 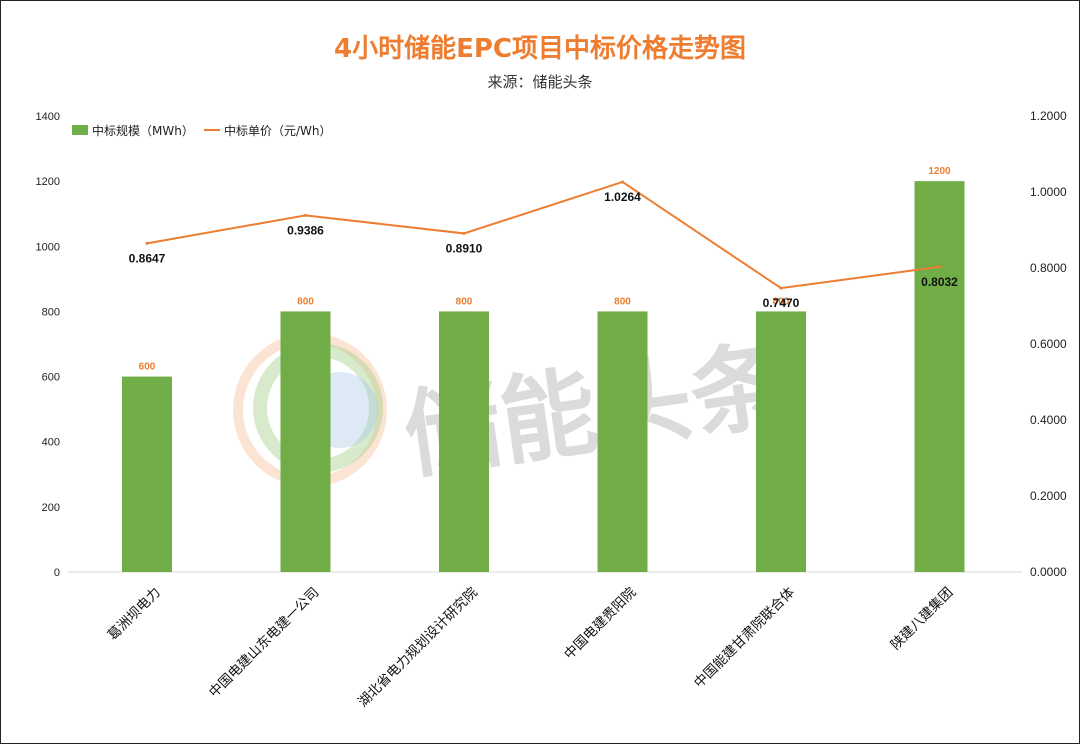 I want to click on y-right-tick-label: 0.8000, so click(x=1048, y=268).